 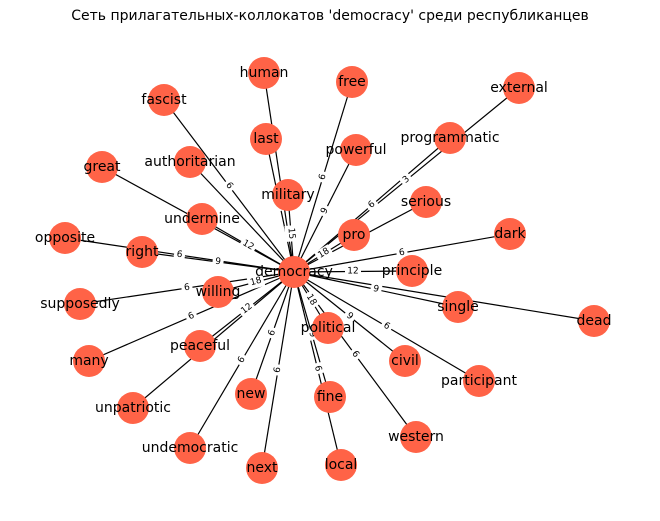 I want to click on edge-weight-political: 18, so click(x=311, y=300).